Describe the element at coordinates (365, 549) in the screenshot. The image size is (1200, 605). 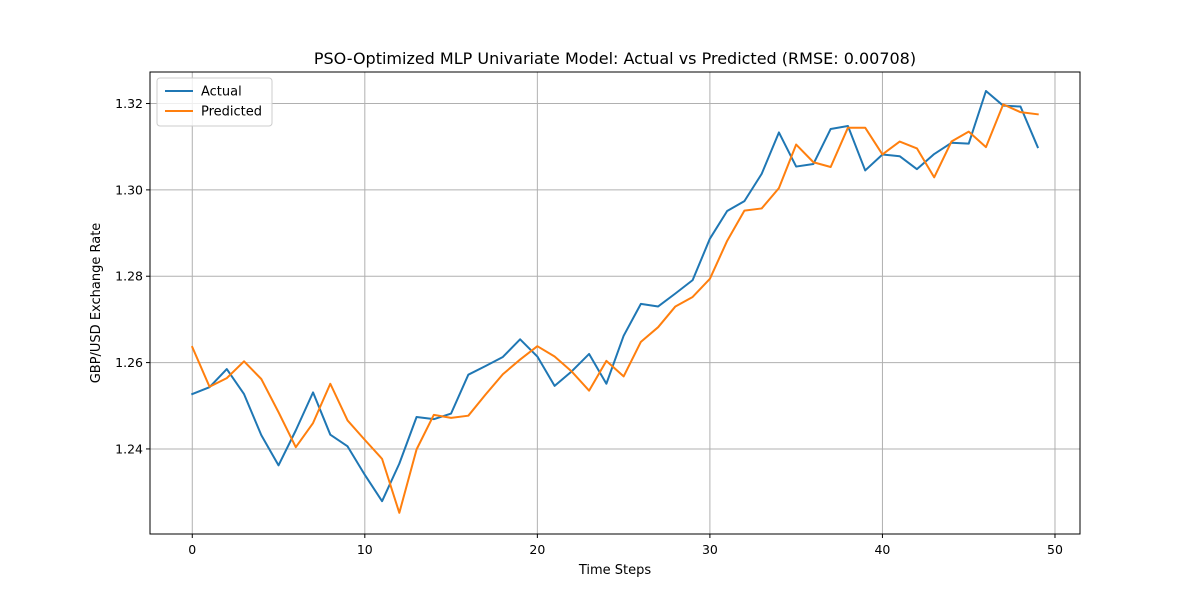
I see `x-tick-label: 10` at that location.